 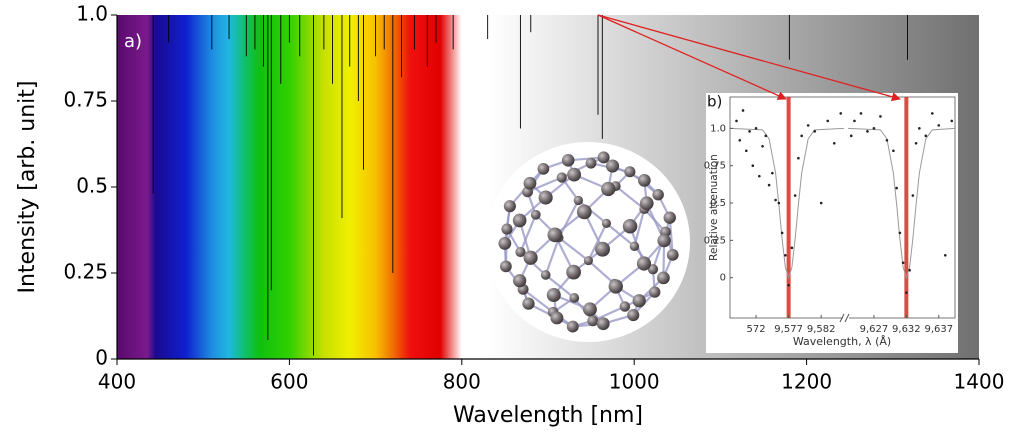 I want to click on x-axis-label: Wavelength, λ (Å), so click(x=842, y=341).